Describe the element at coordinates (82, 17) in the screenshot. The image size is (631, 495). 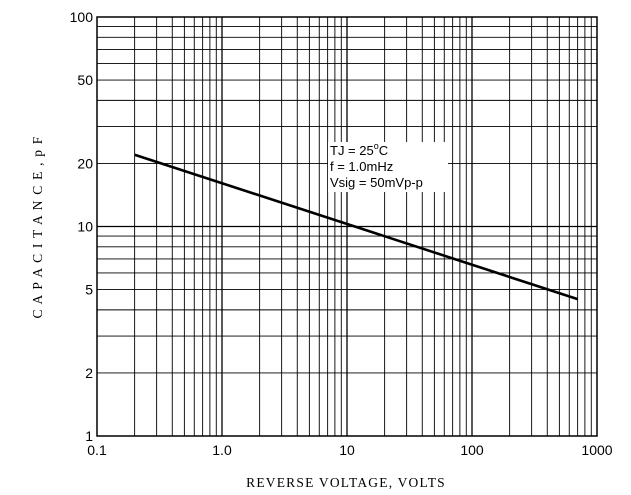
I see `y-tick-label: 100` at that location.